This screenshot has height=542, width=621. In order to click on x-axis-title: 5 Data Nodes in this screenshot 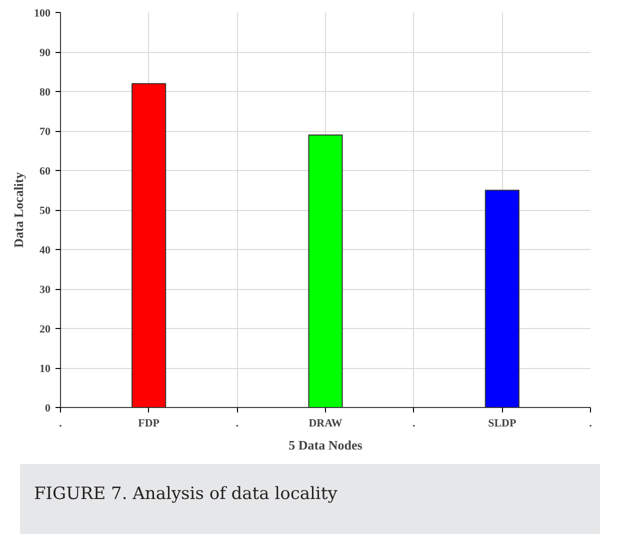, I will do `click(325, 445)`.